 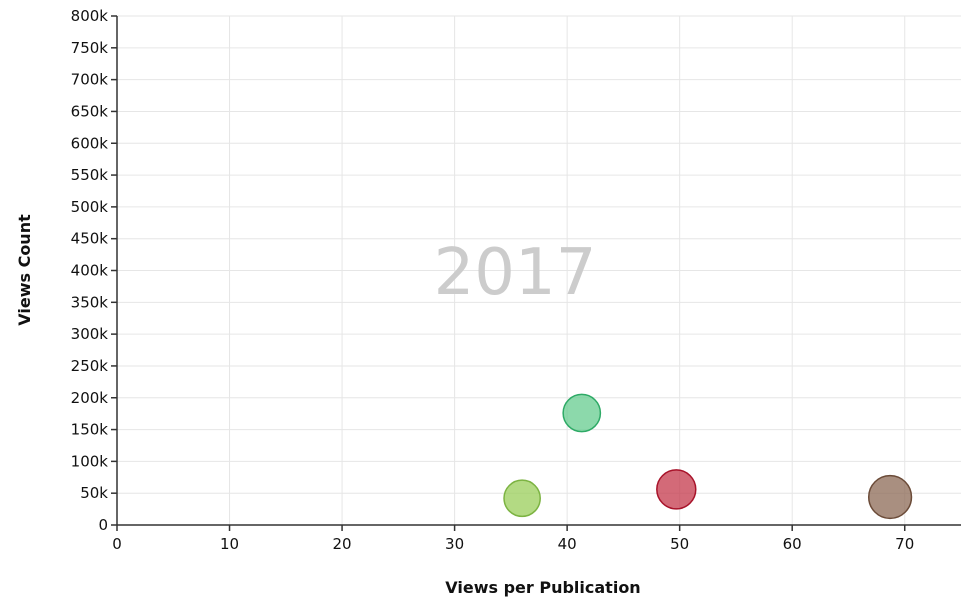 I want to click on x-tick-label: 20, so click(x=342, y=544).